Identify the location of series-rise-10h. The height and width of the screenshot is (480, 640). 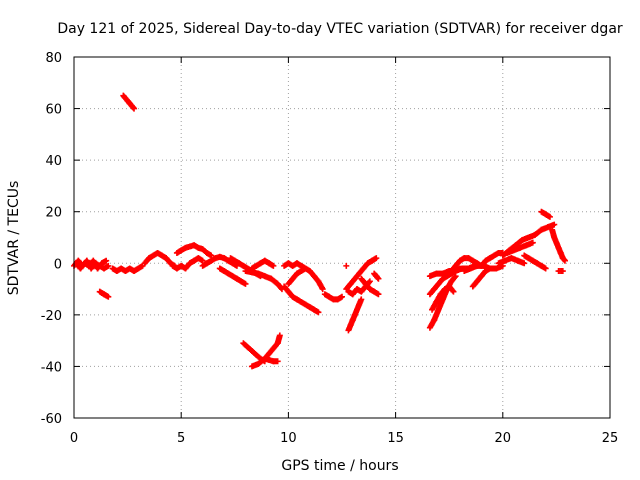
(305, 279).